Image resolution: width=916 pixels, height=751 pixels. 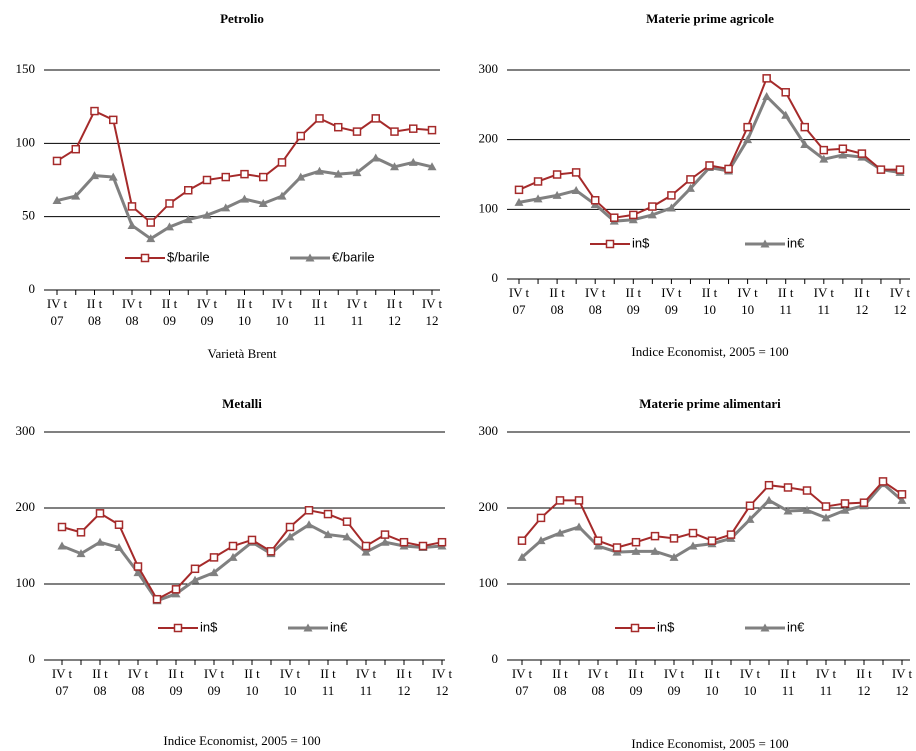 What do you see at coordinates (244, 166) in the screenshot?
I see `series-line` at bounding box center [244, 166].